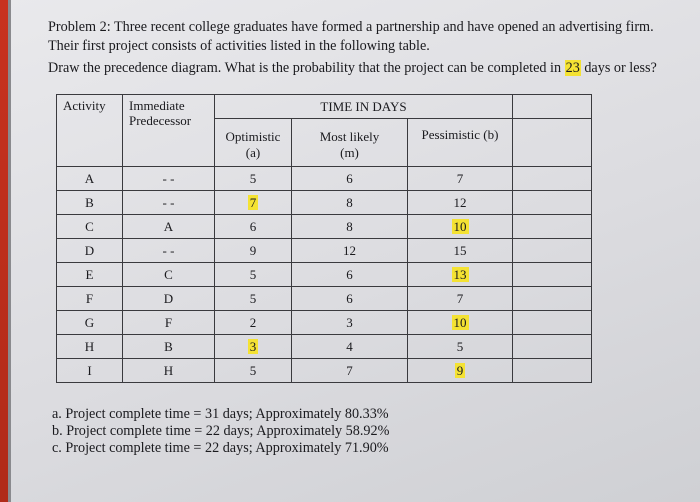 This screenshot has width=700, height=502. Describe the element at coordinates (89, 202) in the screenshot. I see `activity-cell: B` at that location.